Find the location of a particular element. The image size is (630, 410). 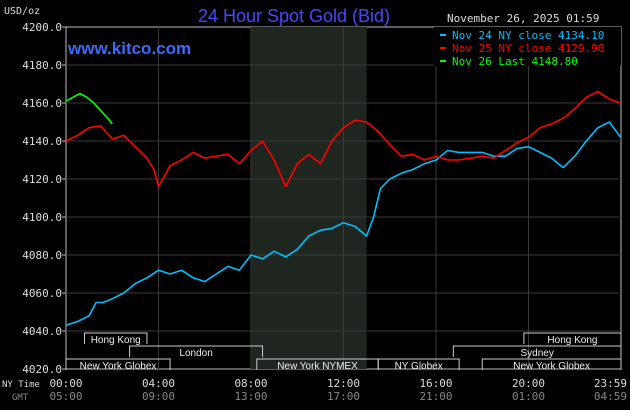

x-tick-label-ny: 23:59 is located at coordinates (610, 383).